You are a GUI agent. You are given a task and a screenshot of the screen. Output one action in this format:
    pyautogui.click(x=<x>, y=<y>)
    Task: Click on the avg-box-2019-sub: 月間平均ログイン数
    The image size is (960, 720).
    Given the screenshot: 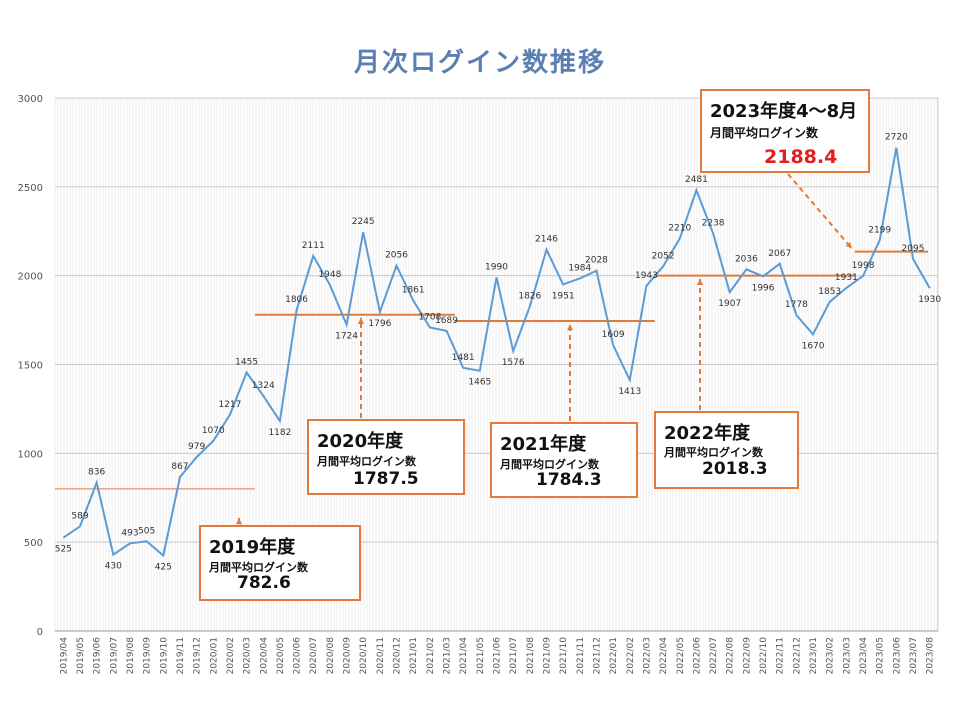 What is the action you would take?
    pyautogui.click(x=258, y=567)
    